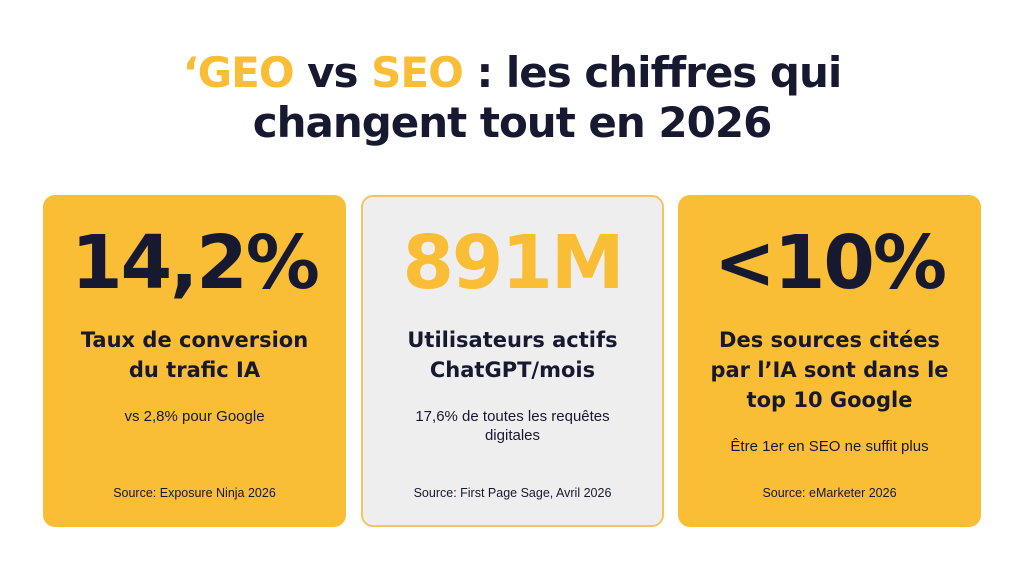 The height and width of the screenshot is (572, 1024). What do you see at coordinates (195, 263) in the screenshot?
I see `stat-value: 14,2%` at bounding box center [195, 263].